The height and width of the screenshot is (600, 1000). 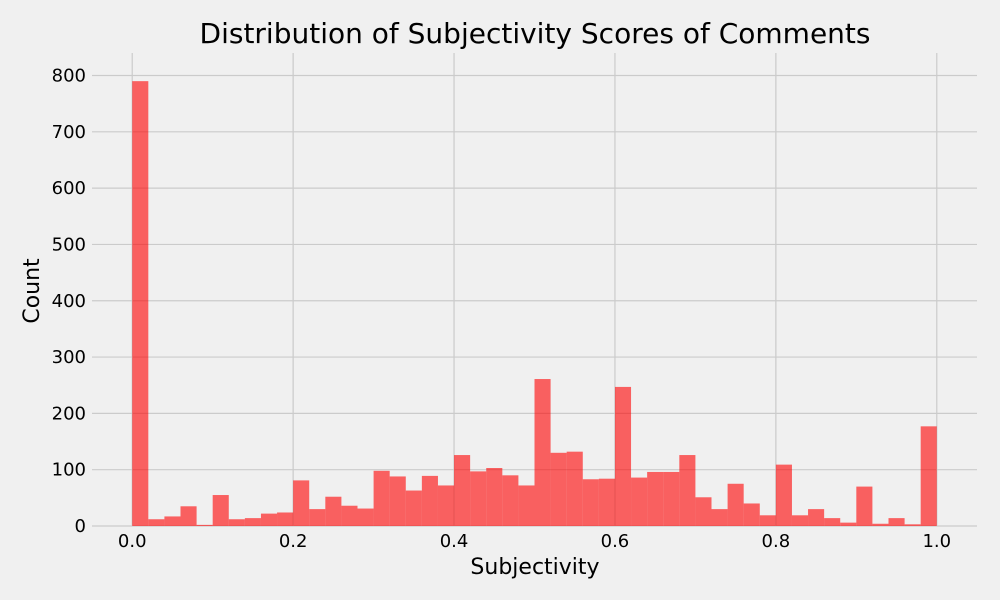 I want to click on x-tick-label: 0.0, so click(x=132, y=541).